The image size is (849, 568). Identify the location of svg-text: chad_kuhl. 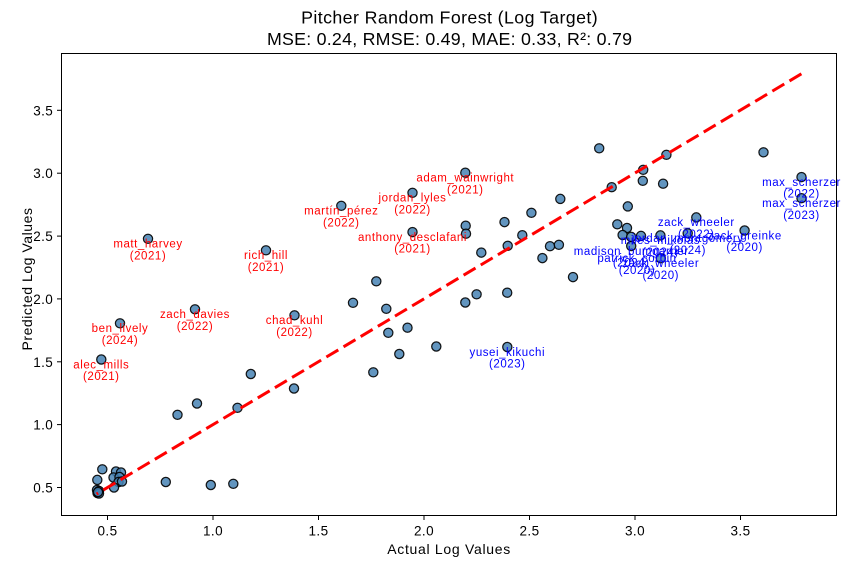
(294, 321).